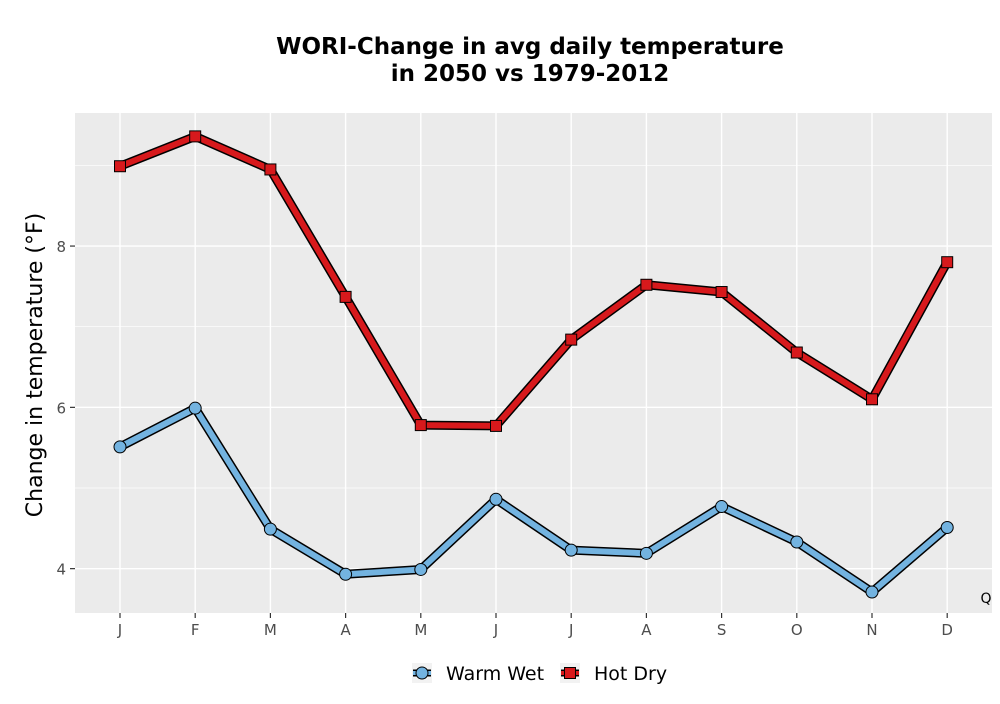 This screenshot has height=704, width=1000. What do you see at coordinates (530, 74) in the screenshot?
I see `chart-title-line-2: in 2050 vs 1979-2012` at bounding box center [530, 74].